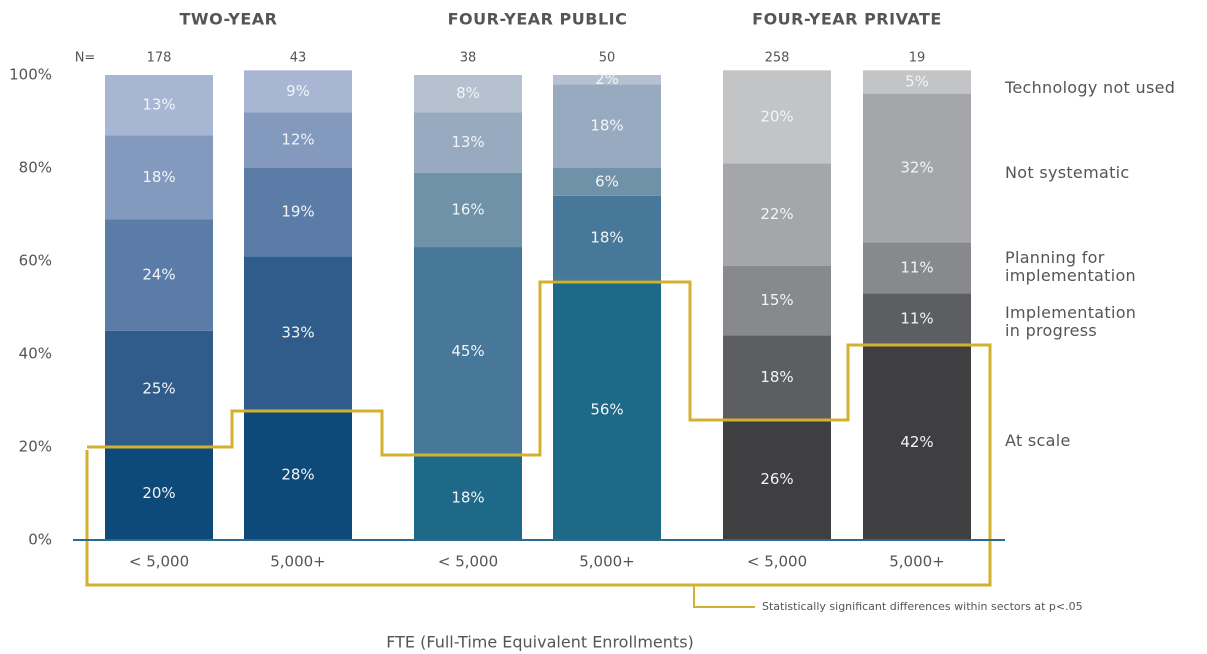  I want to click on legend-label: Technology not used, so click(1090, 87).